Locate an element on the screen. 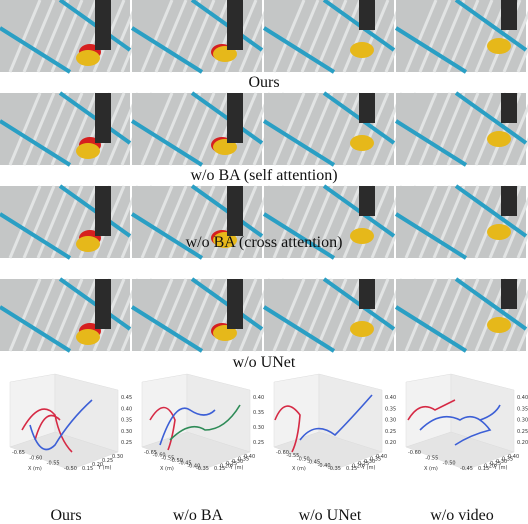 The width and height of the screenshot is (528, 524). x-tick-label: -0.35 is located at coordinates (202, 469).